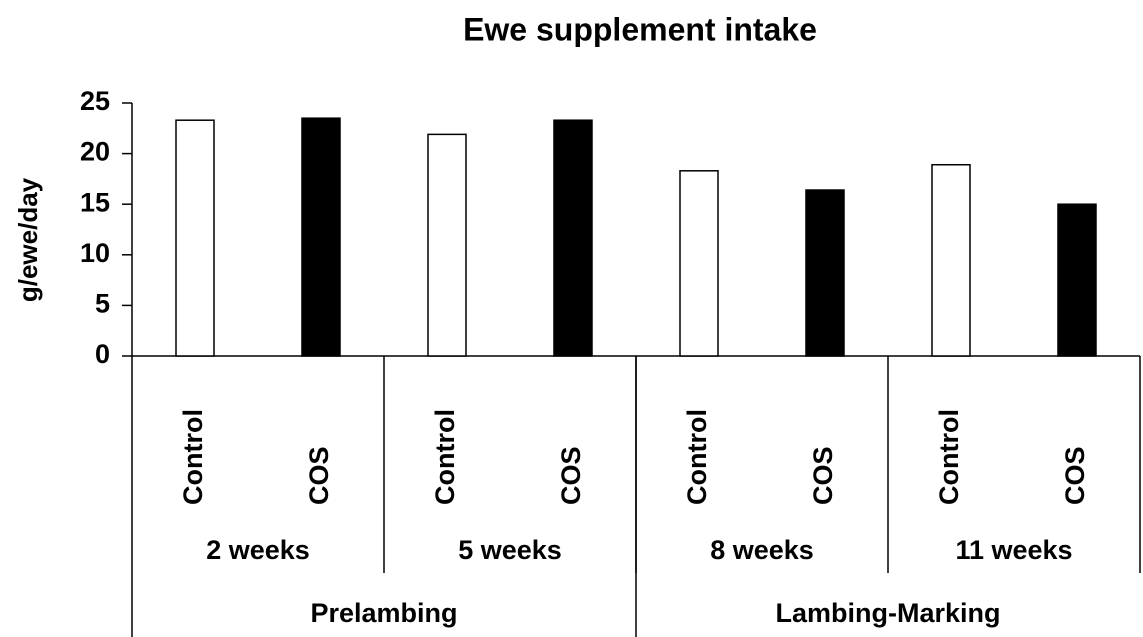  I want to click on y-tick-label: 10, so click(95, 253).